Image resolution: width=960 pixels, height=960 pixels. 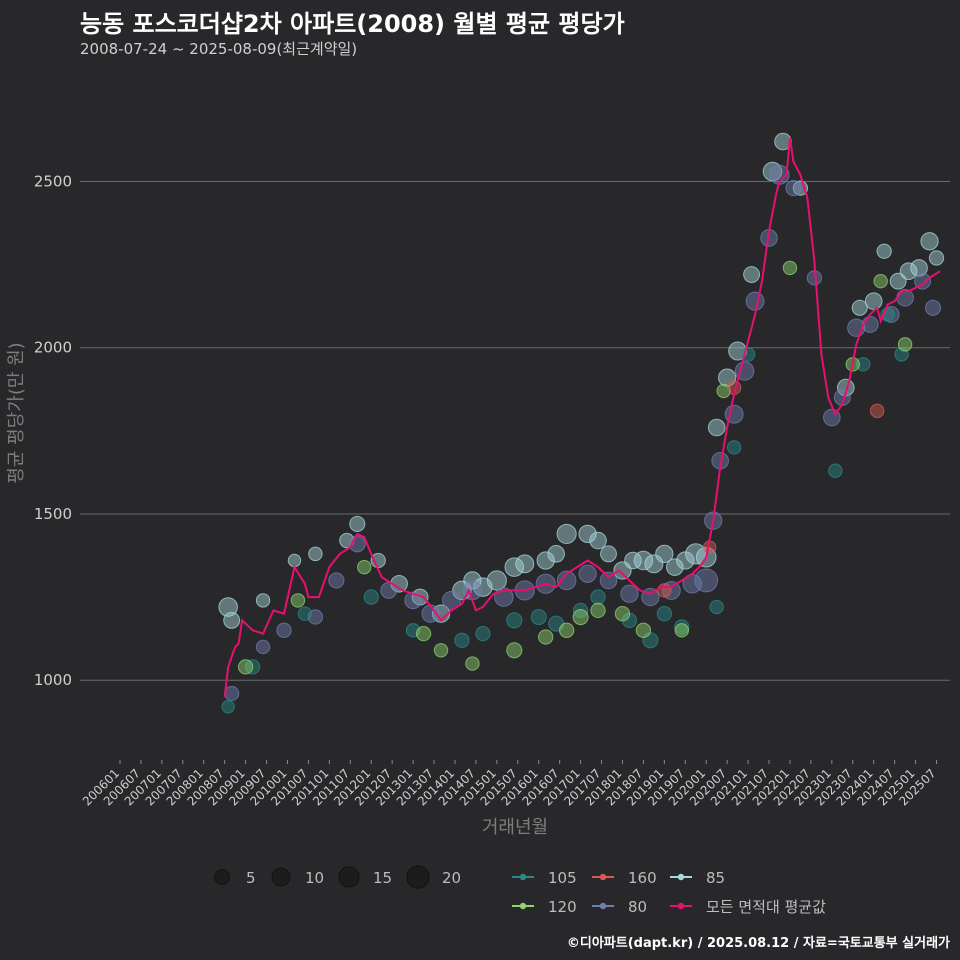 I want to click on size-legend: 5 10 15 20, so click(x=337, y=877).